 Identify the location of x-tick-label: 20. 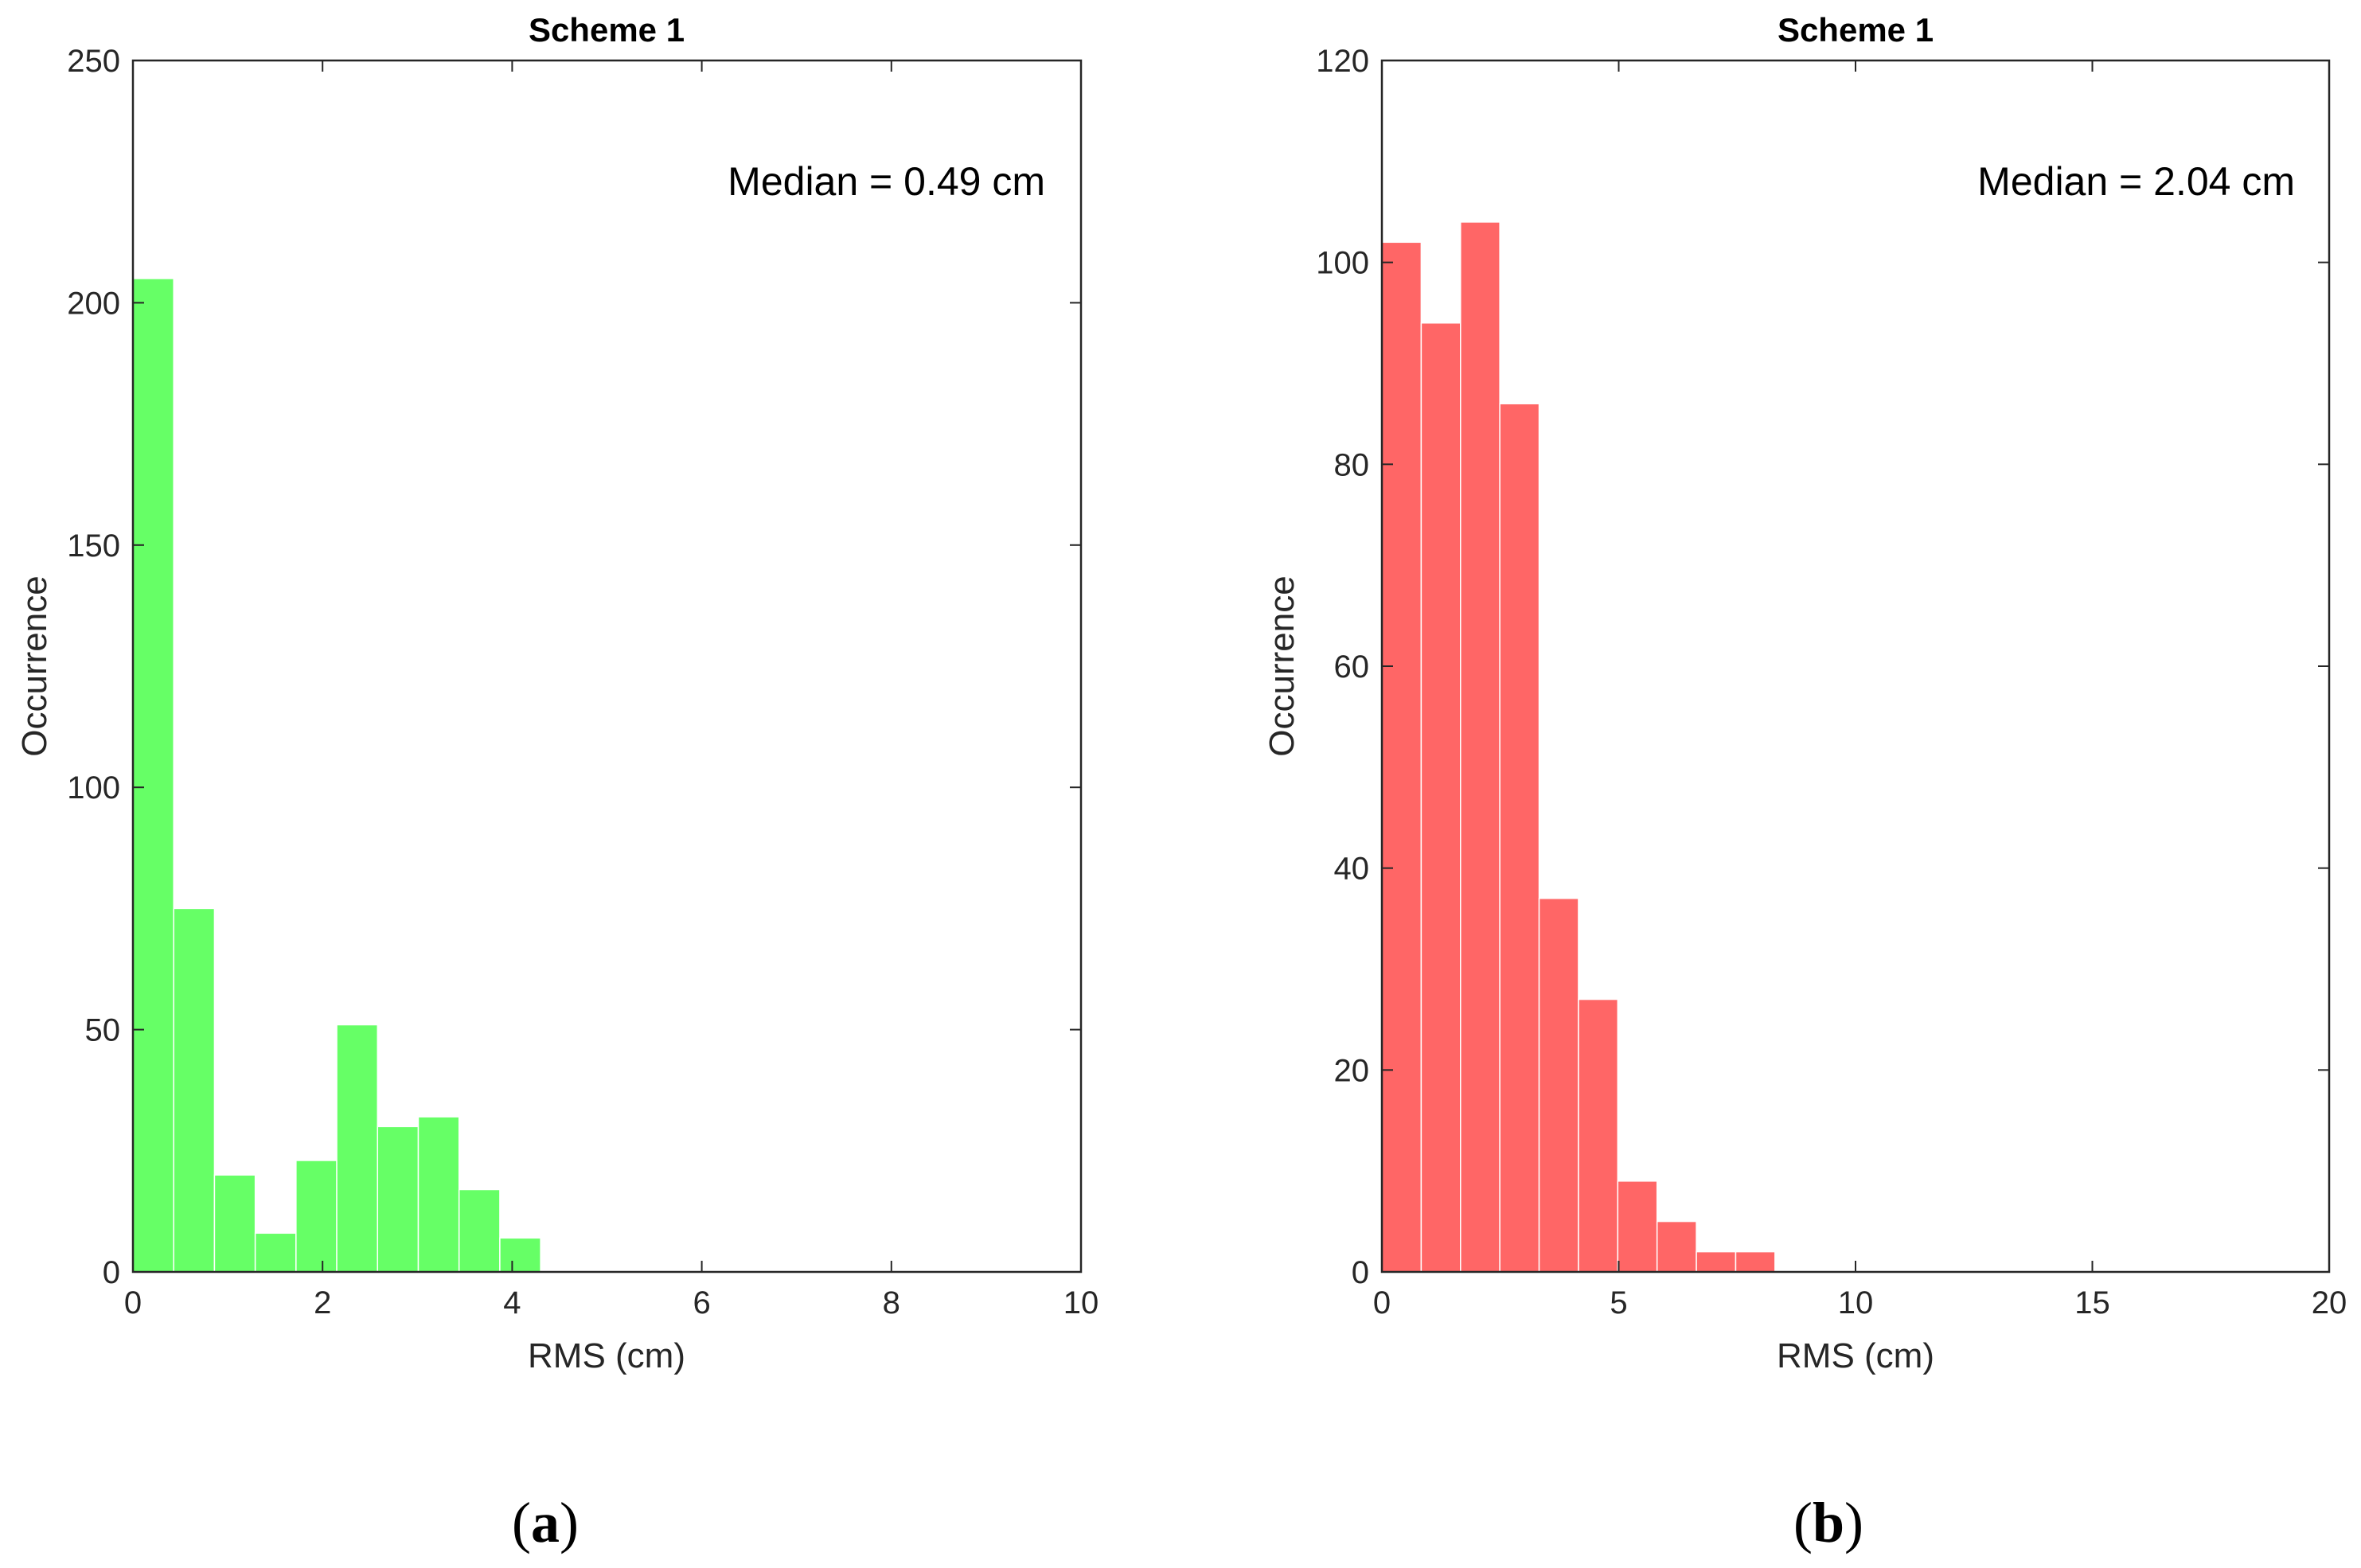
(2329, 1302).